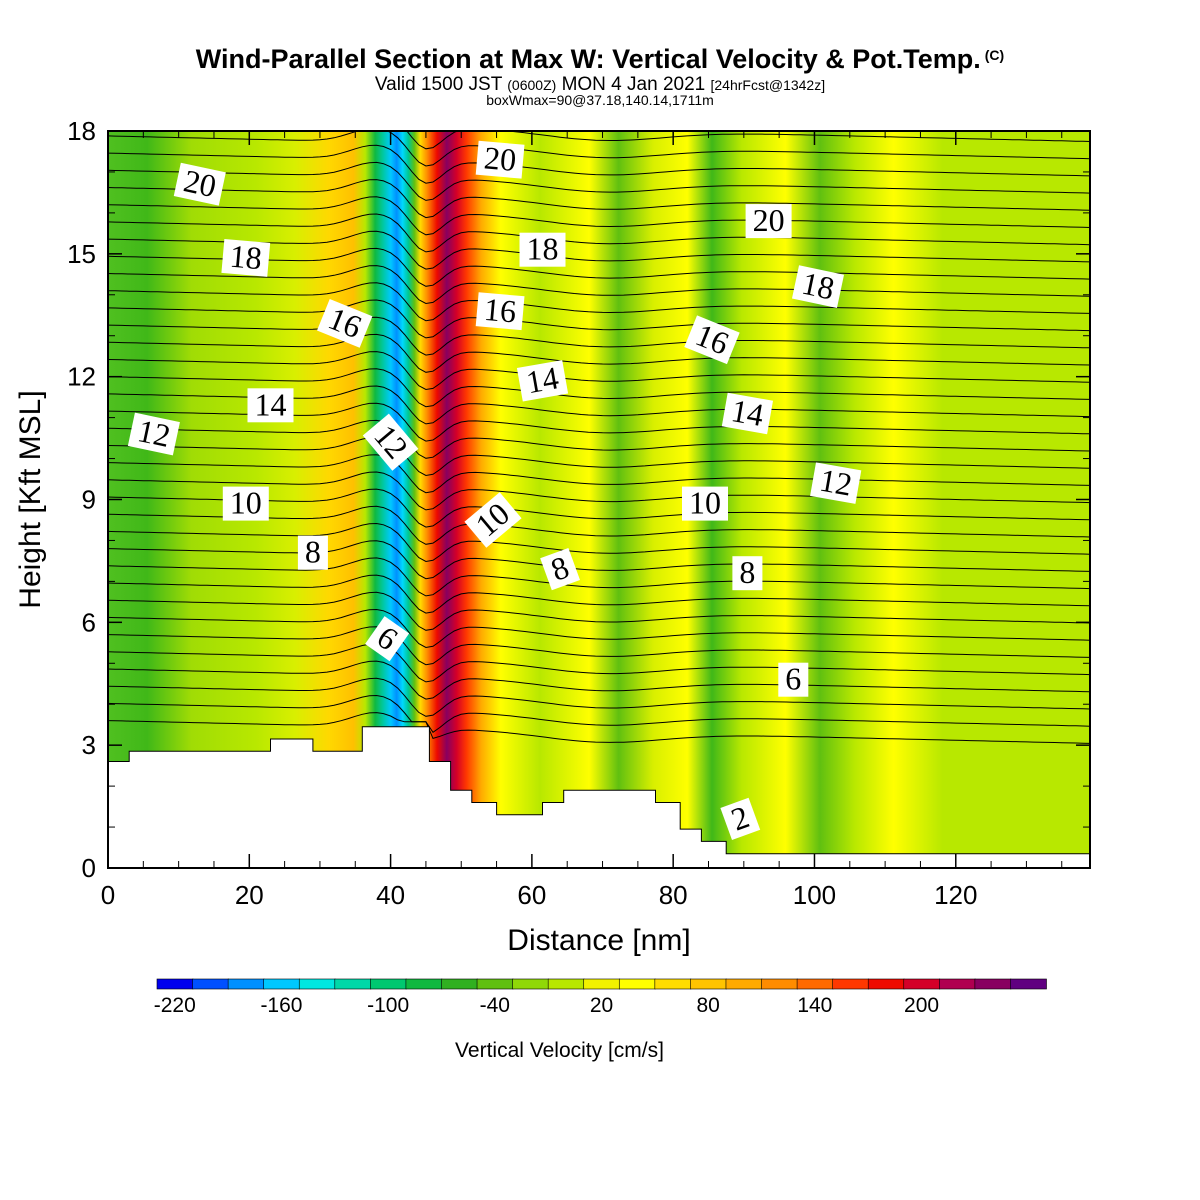  Describe the element at coordinates (81, 377) in the screenshot. I see `y-tick-label: 12` at that location.